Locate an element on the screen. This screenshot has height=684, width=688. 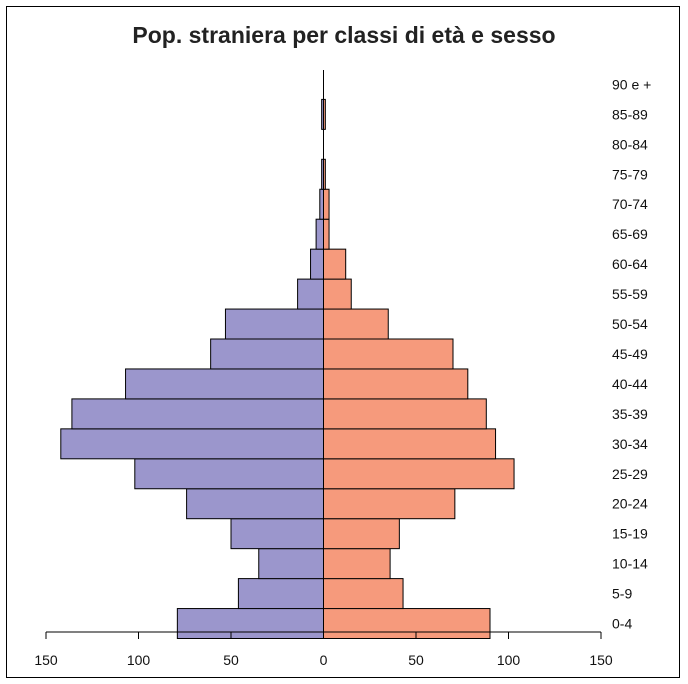
age-class-label: 80-84 is located at coordinates (630, 144).